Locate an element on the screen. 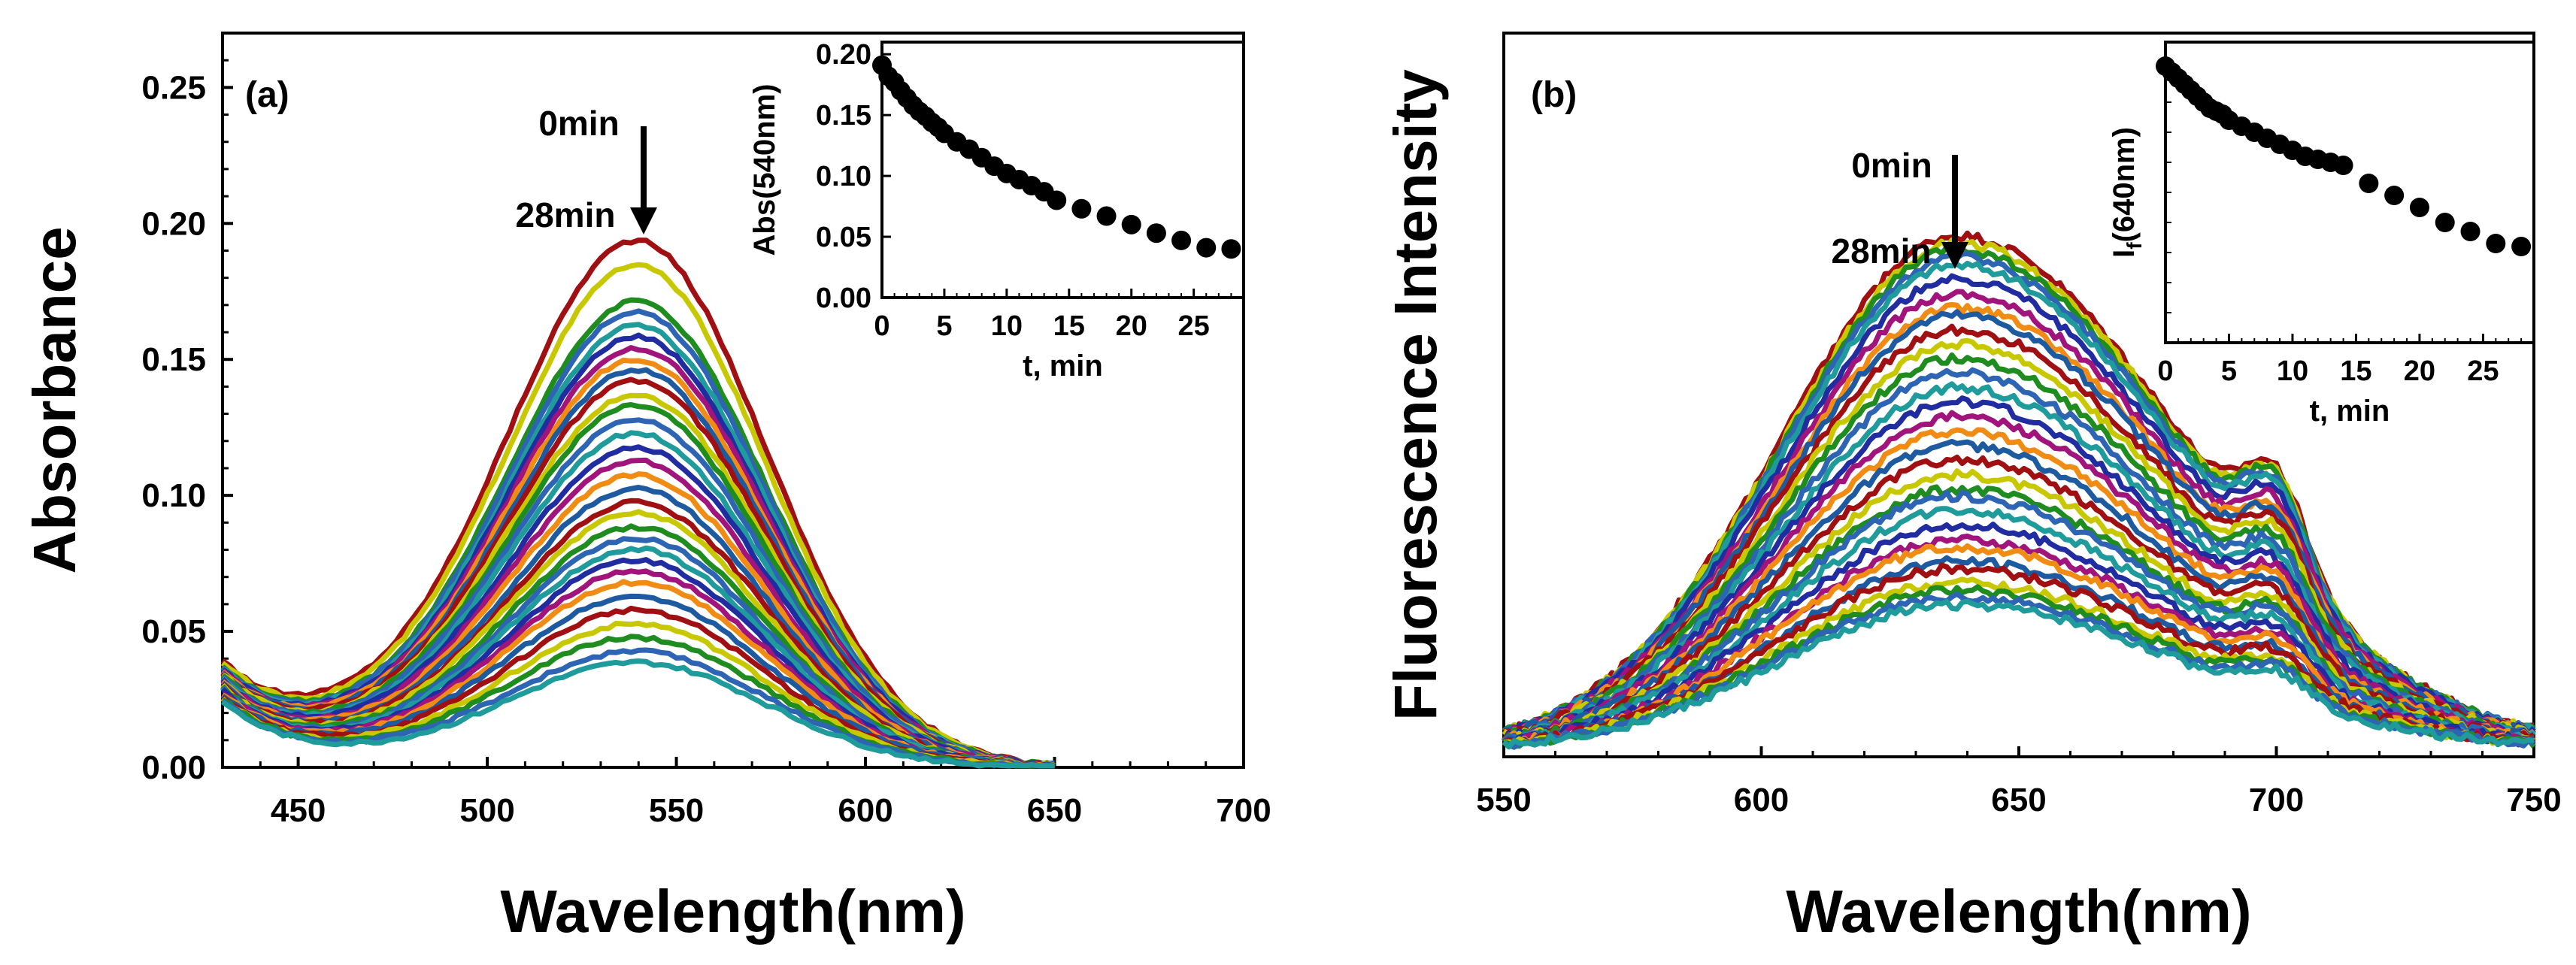  b-annotation-start: 0min is located at coordinates (1891, 165).